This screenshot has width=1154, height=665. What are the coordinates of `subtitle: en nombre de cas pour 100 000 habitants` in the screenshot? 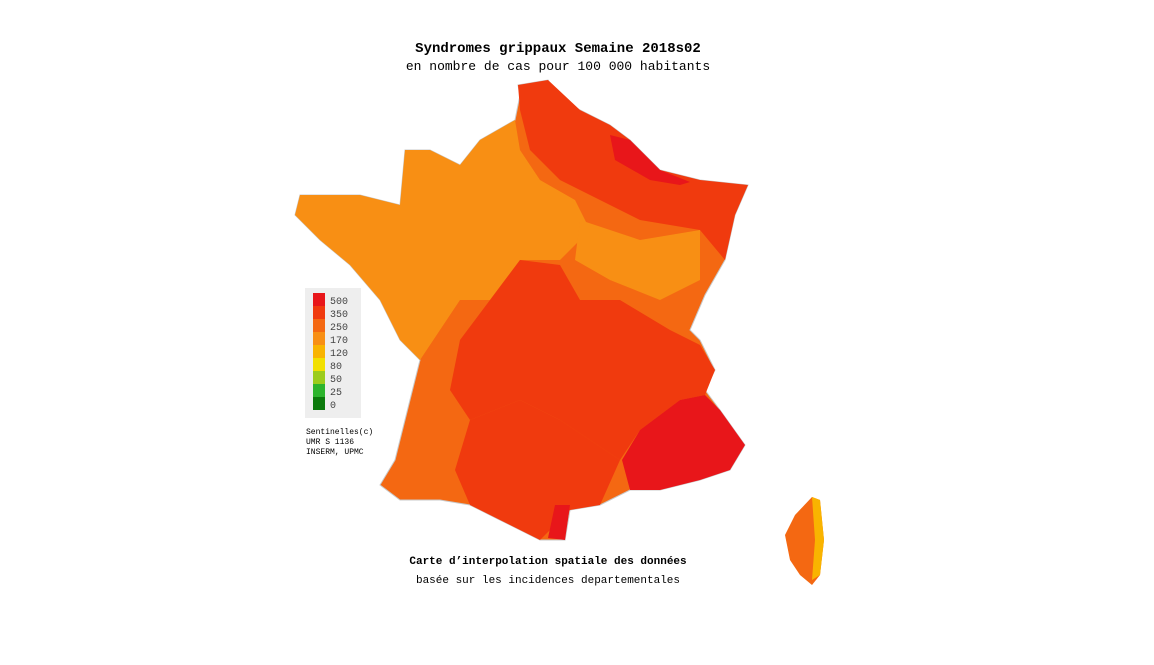 It's located at (558, 66).